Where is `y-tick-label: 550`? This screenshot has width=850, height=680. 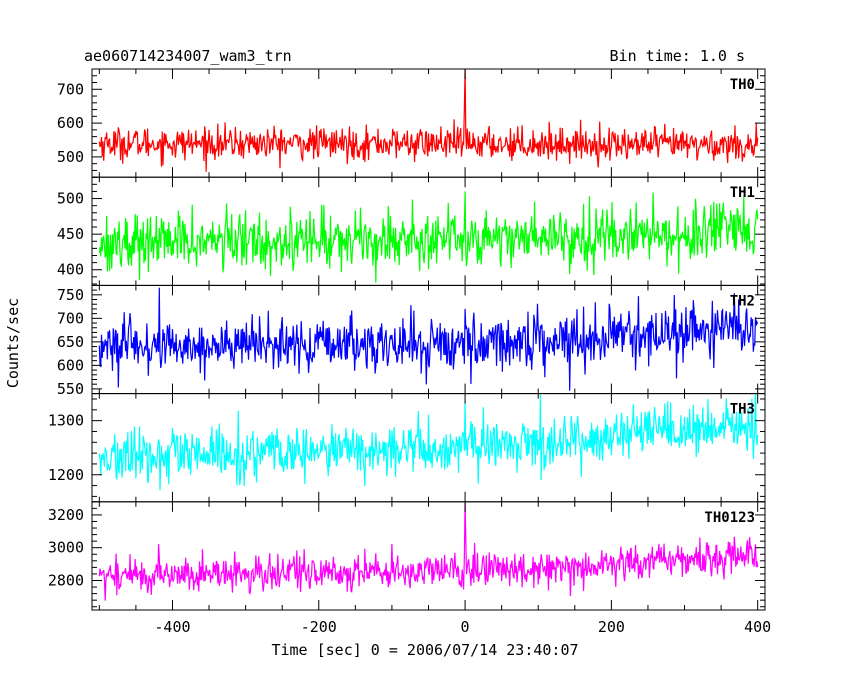 y-tick-label: 550 is located at coordinates (70, 389).